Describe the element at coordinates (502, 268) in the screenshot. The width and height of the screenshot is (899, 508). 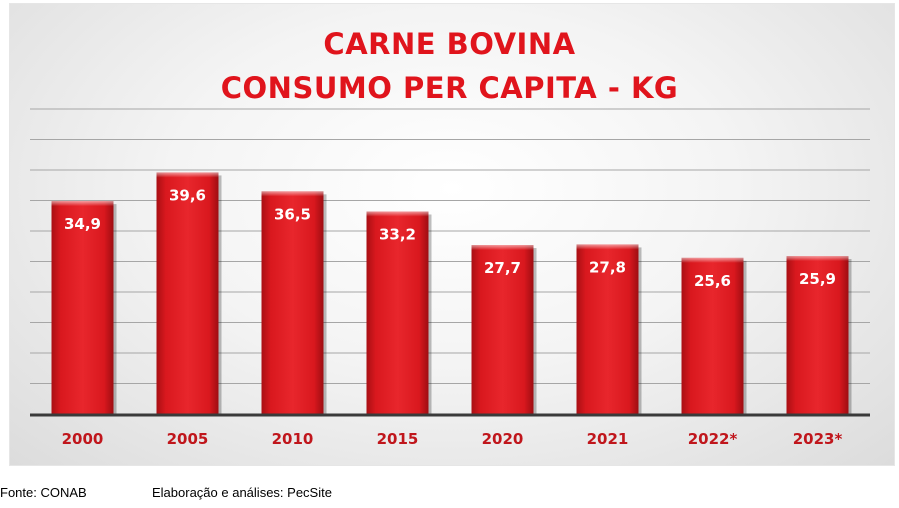
I see `data-label: 27,7` at that location.